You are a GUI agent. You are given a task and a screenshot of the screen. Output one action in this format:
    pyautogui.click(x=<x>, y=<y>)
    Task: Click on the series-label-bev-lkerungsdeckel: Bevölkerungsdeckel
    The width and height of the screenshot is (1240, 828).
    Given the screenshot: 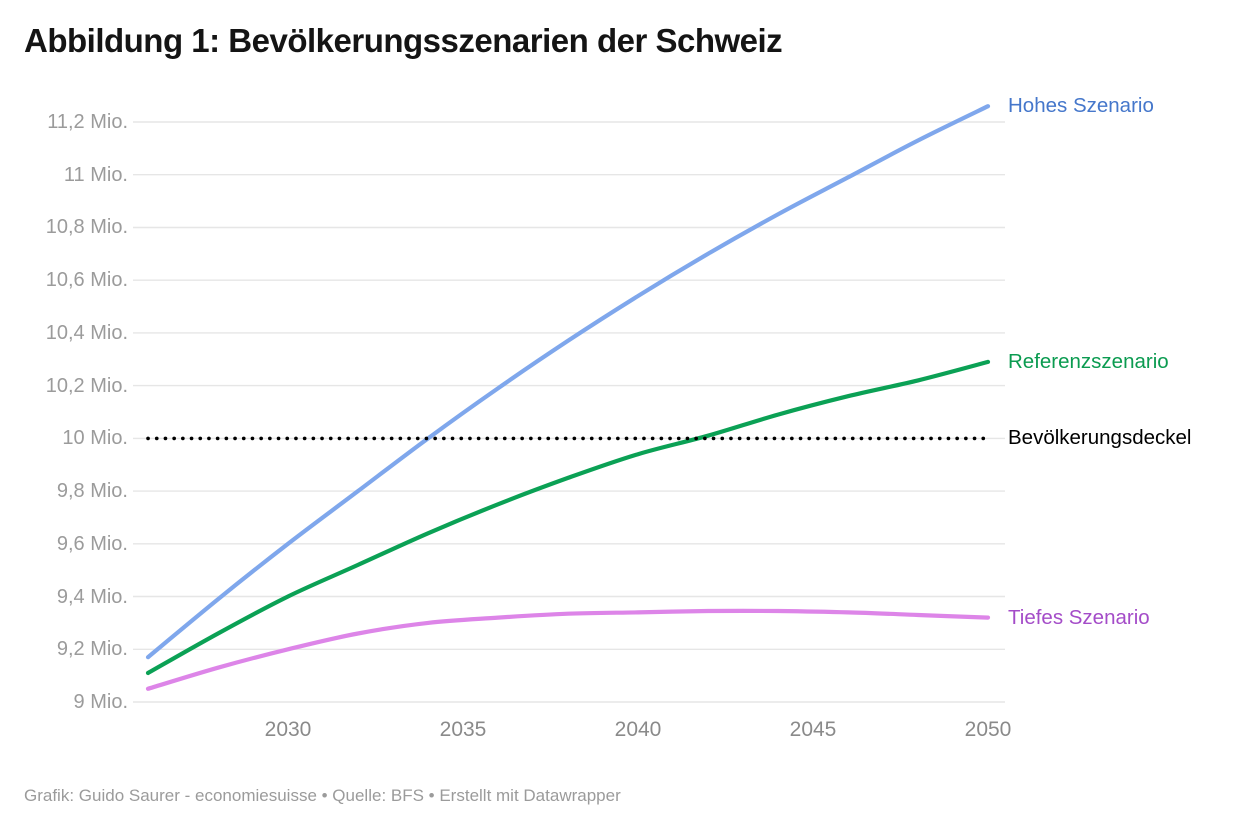 What is the action you would take?
    pyautogui.click(x=1100, y=438)
    